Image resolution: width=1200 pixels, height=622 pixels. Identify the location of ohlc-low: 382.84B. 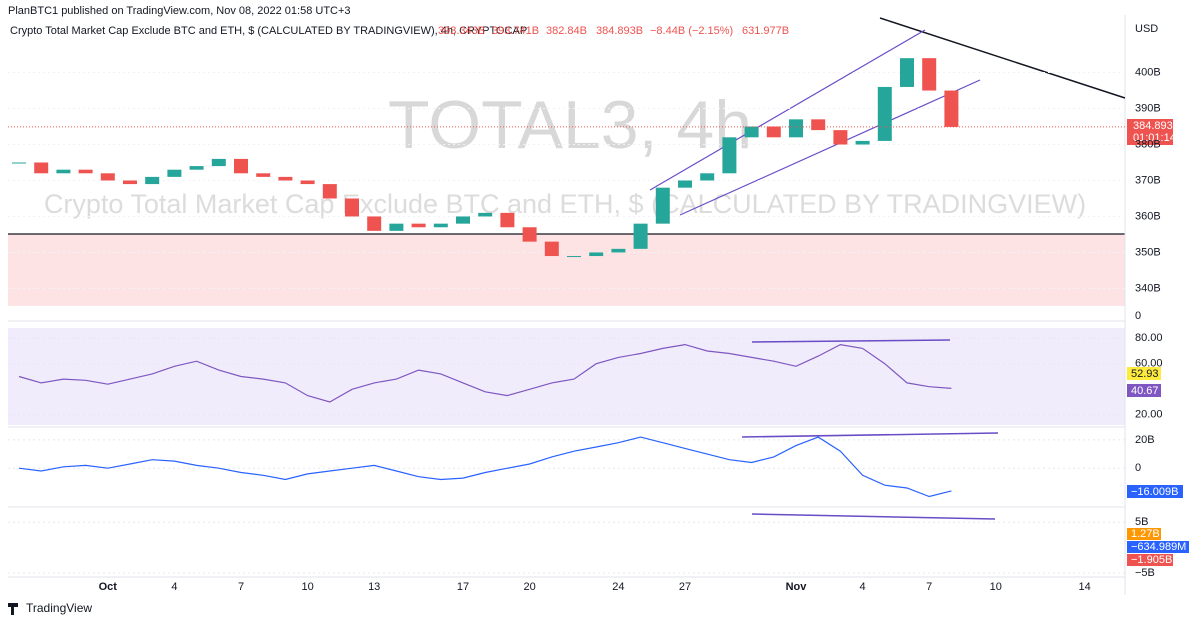
(566, 31).